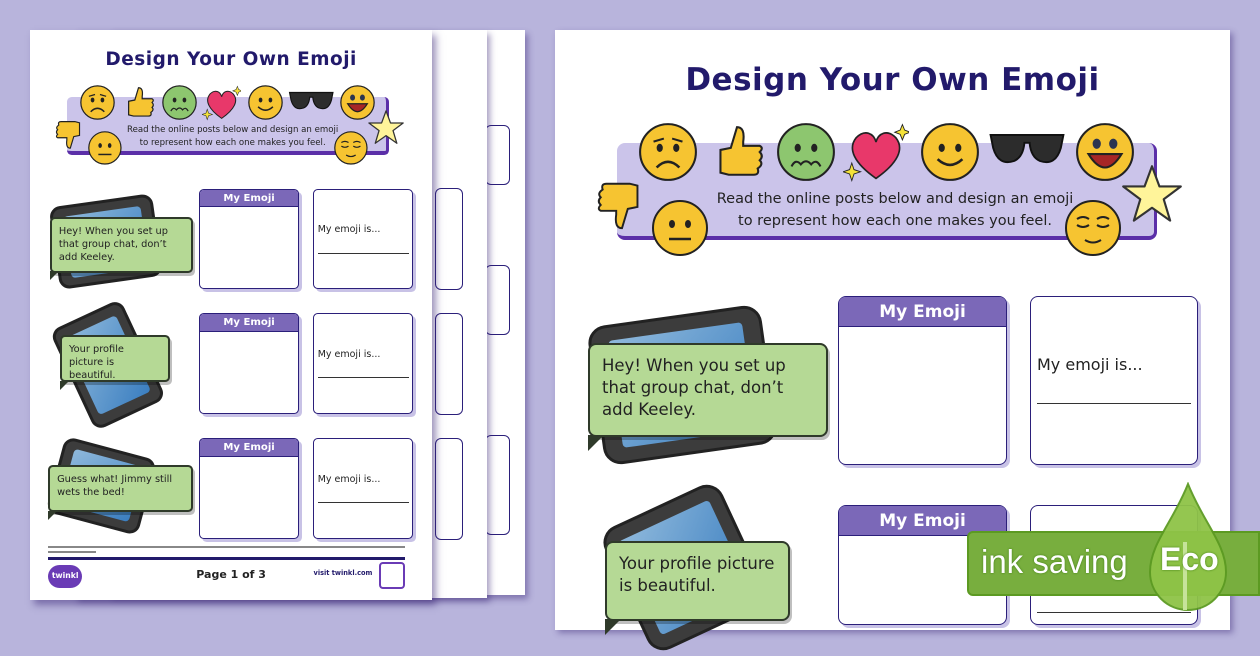 Image resolution: width=1260 pixels, height=656 pixels. What do you see at coordinates (1189, 559) in the screenshot?
I see `eco-label: Eco` at bounding box center [1189, 559].